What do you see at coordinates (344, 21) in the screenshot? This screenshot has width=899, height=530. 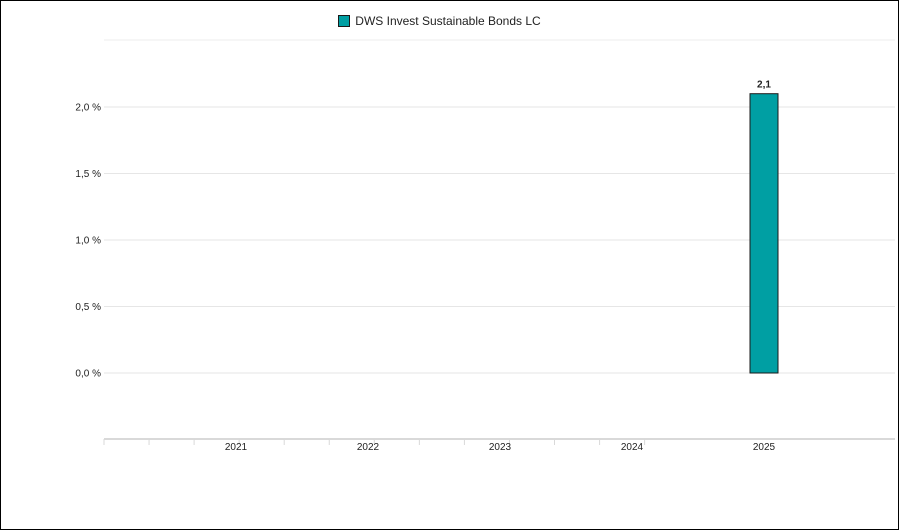 I see `legend-swatch` at bounding box center [344, 21].